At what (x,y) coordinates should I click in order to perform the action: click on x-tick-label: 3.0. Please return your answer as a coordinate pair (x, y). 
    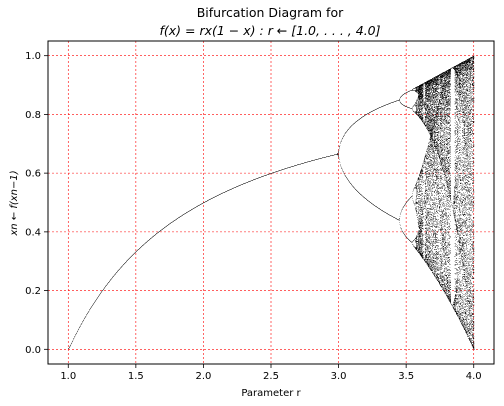
    Looking at the image, I should click on (339, 376).